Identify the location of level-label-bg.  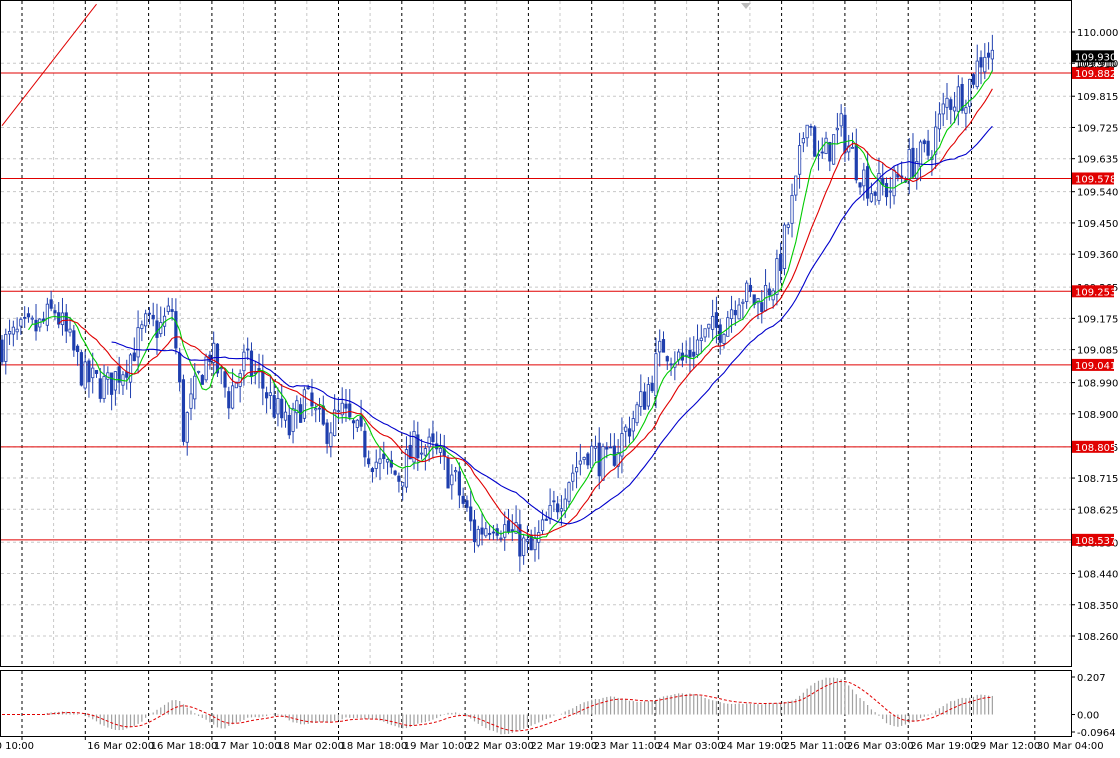
(1093, 72).